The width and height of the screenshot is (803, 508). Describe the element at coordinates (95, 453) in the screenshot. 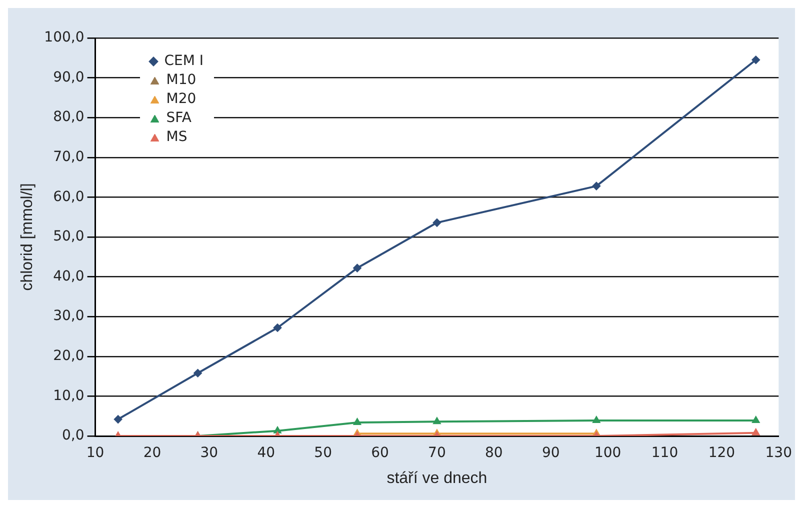

I see `x-tick-label: 10` at that location.